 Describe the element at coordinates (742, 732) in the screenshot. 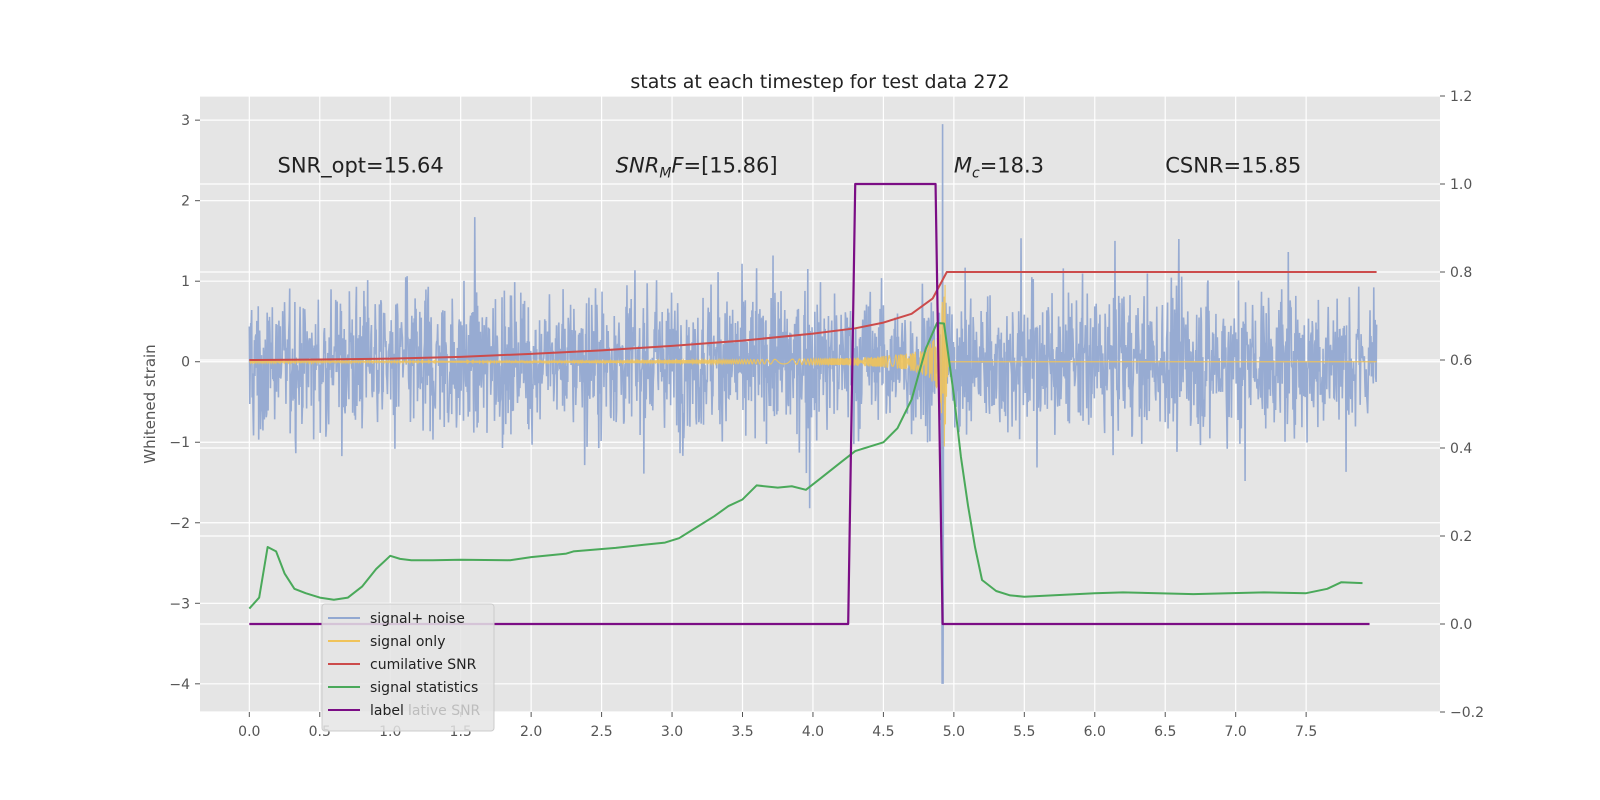

I see `x-tick-label: 3.5` at that location.